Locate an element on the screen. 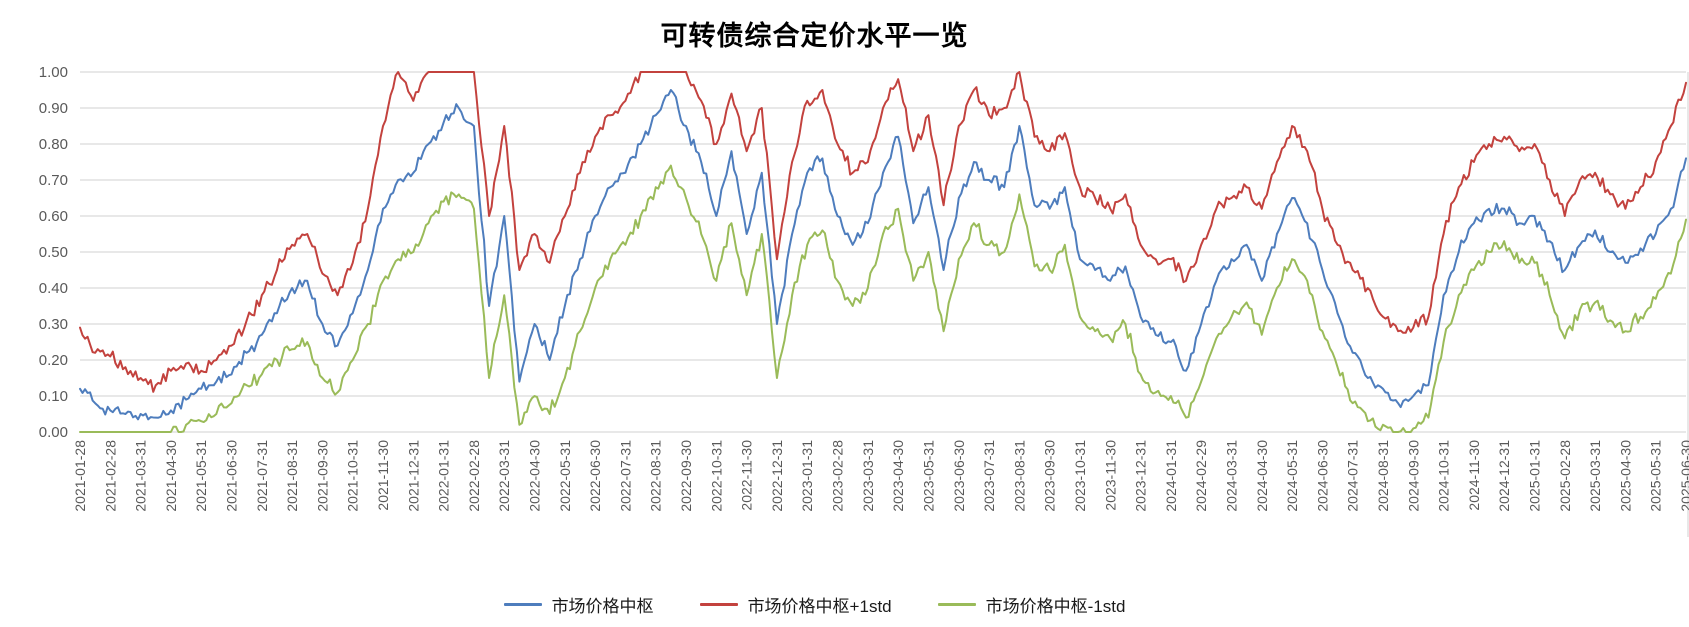 The image size is (1689, 627). chart-legend: 市场价格中枢 市场价格中枢+1std 市场价格中枢-1std is located at coordinates (814, 604).